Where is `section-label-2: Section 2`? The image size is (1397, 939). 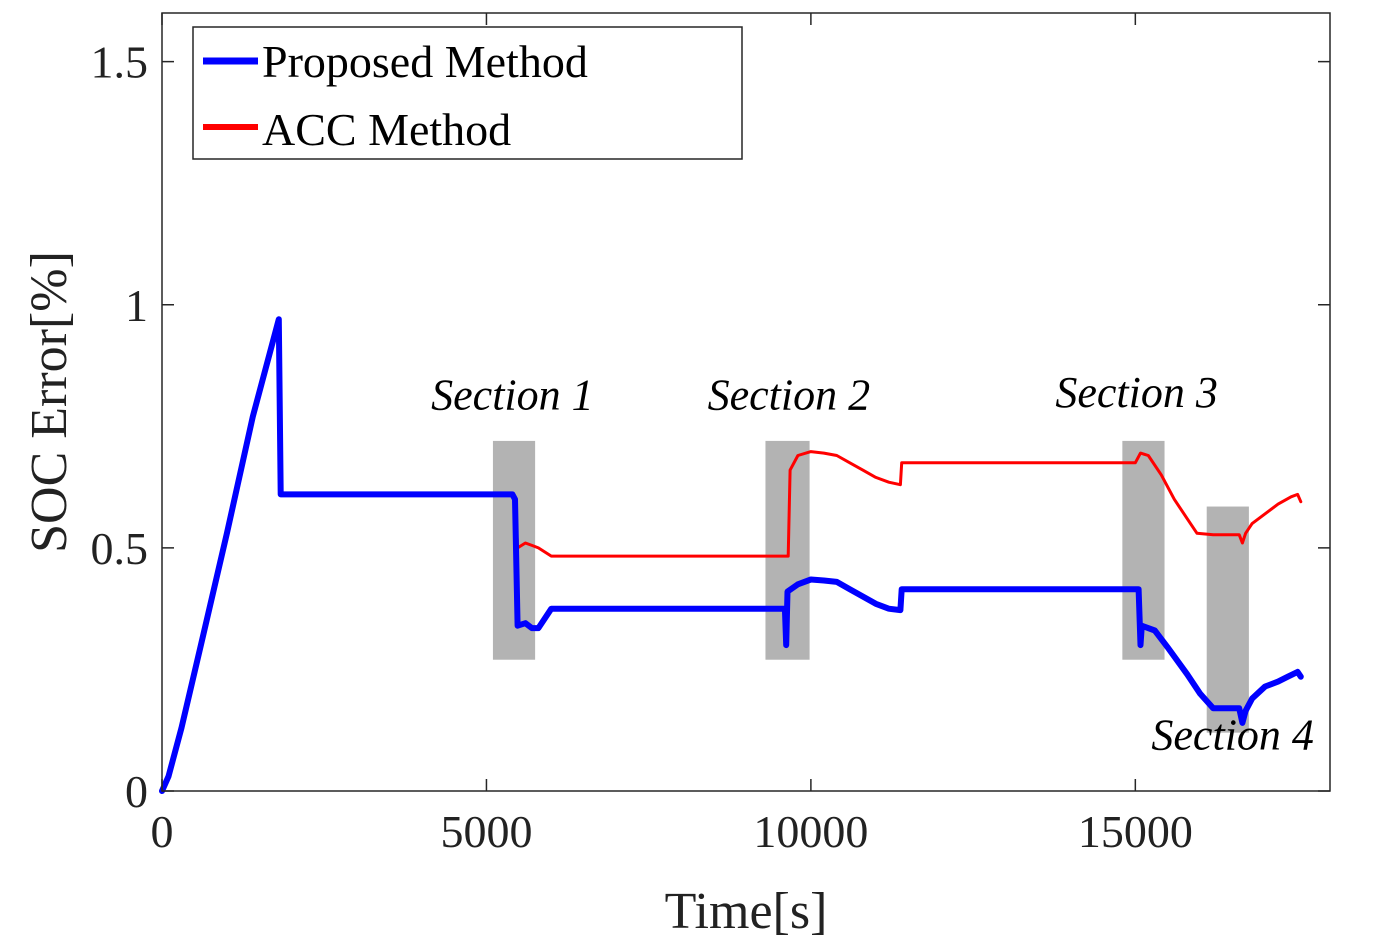
section-label-2: Section 2 is located at coordinates (789, 394).